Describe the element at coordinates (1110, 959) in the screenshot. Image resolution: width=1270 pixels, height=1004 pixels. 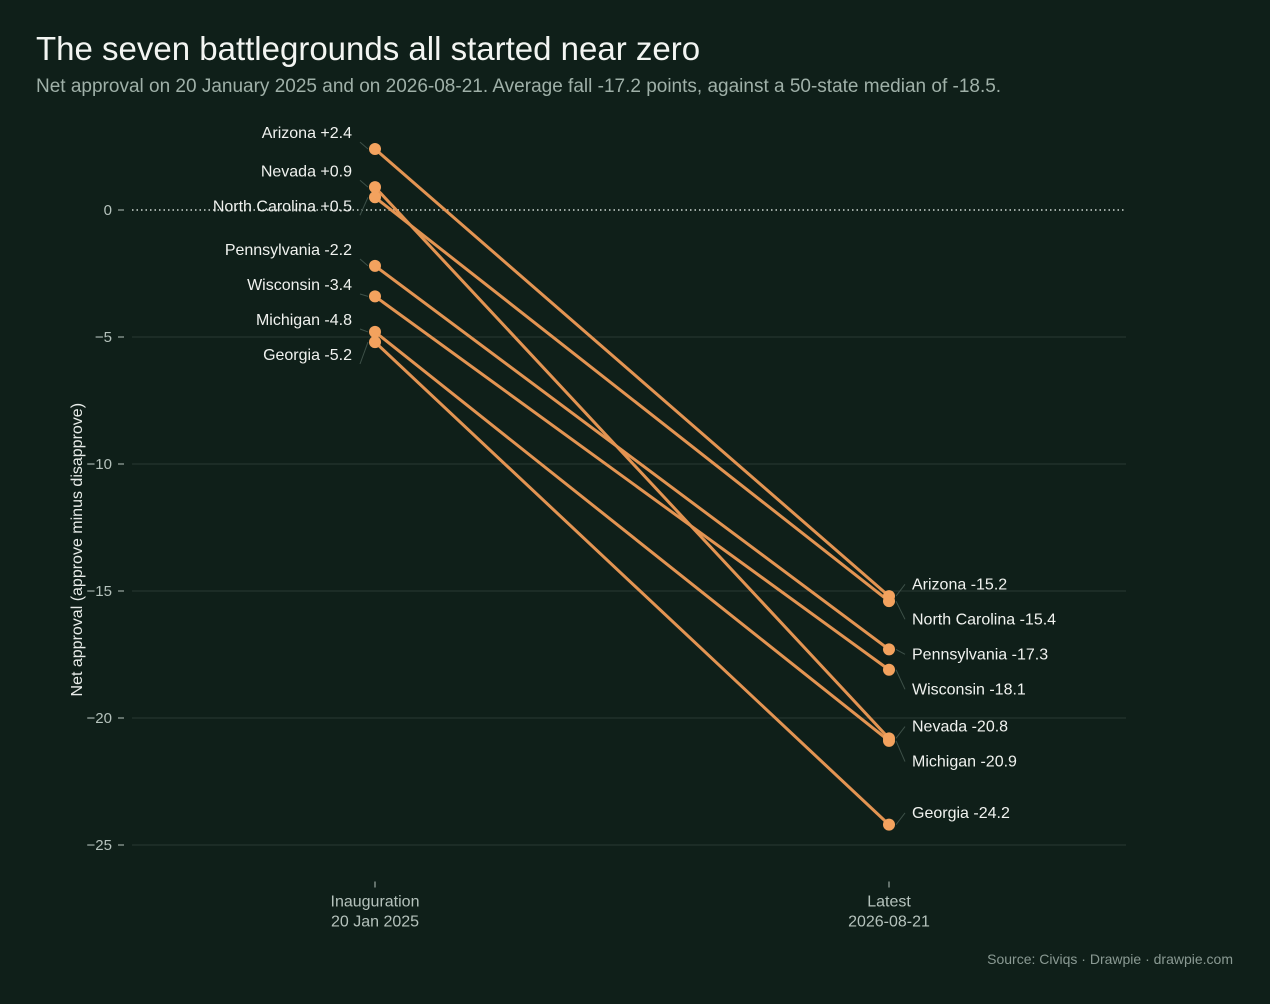
I see `source-note: Source: Civiqs · Drawpie · drawpie.com` at that location.